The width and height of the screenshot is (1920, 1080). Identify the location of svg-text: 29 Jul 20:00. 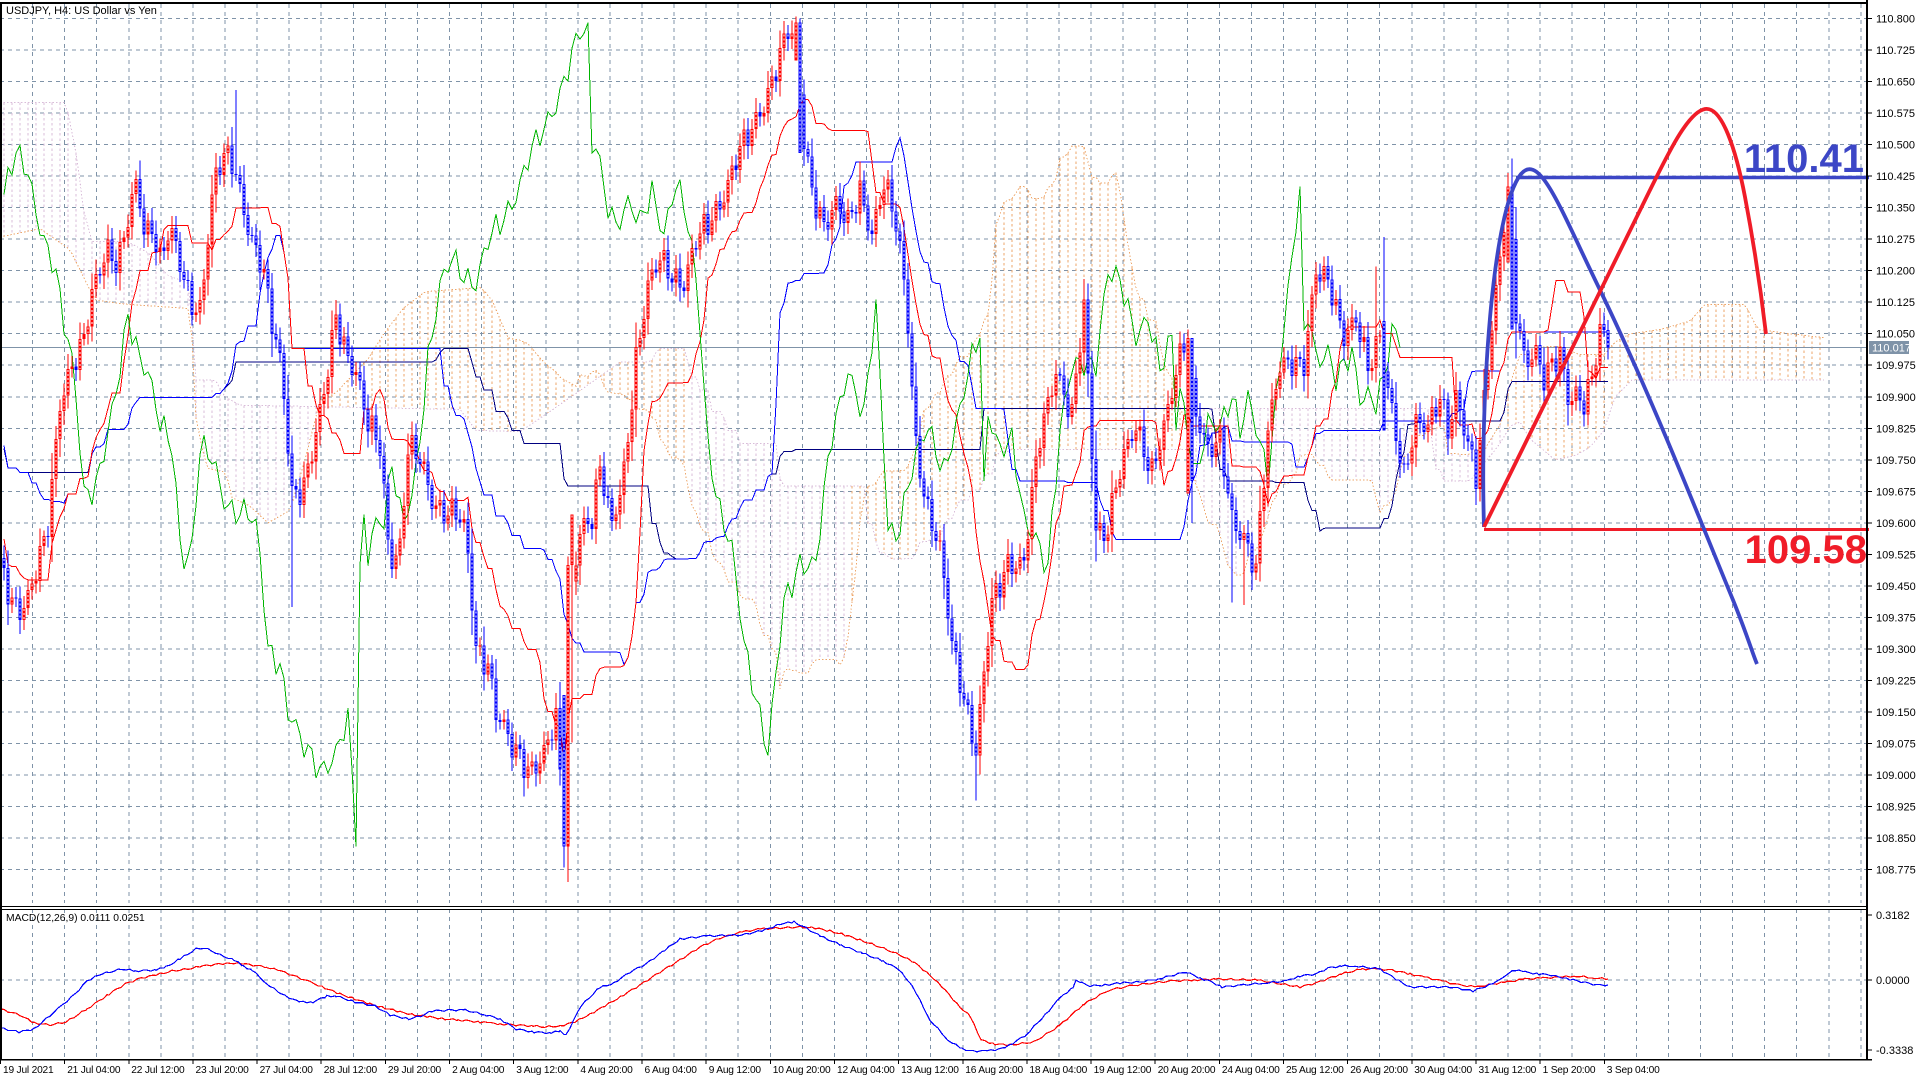
(415, 1070).